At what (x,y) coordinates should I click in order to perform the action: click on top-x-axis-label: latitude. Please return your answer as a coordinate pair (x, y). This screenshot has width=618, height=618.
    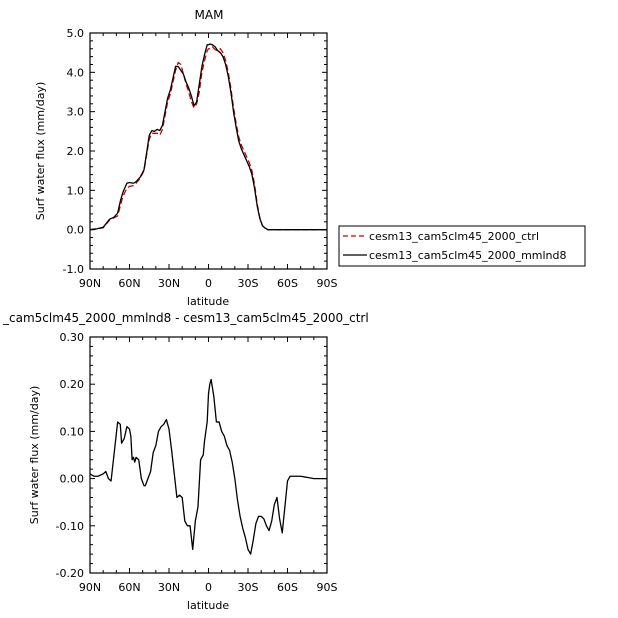
    Looking at the image, I should click on (208, 301).